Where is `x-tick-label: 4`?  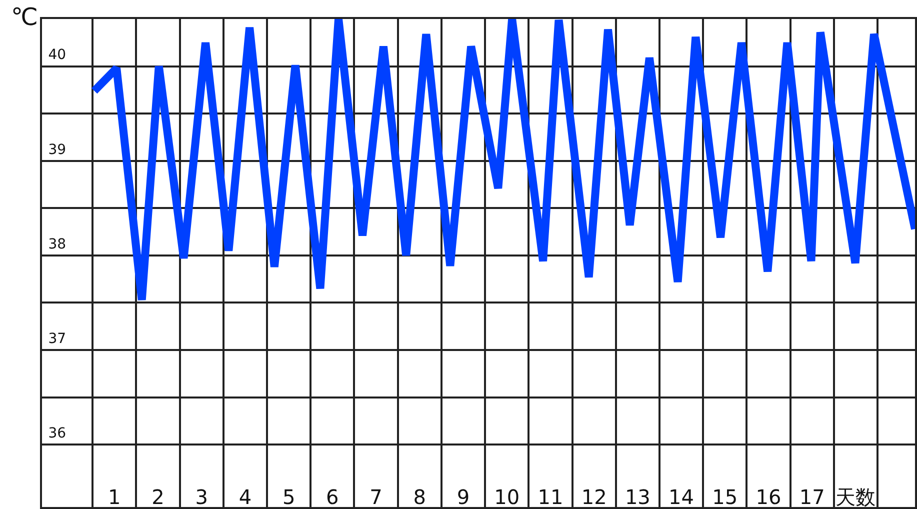
x-tick-label: 4 is located at coordinates (245, 497).